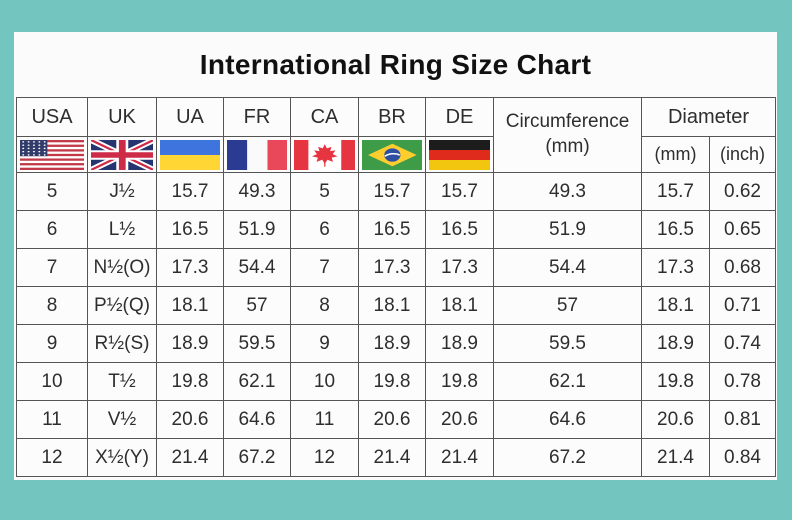 The width and height of the screenshot is (792, 520). Describe the element at coordinates (257, 419) in the screenshot. I see `cell-fr: 64.6` at that location.